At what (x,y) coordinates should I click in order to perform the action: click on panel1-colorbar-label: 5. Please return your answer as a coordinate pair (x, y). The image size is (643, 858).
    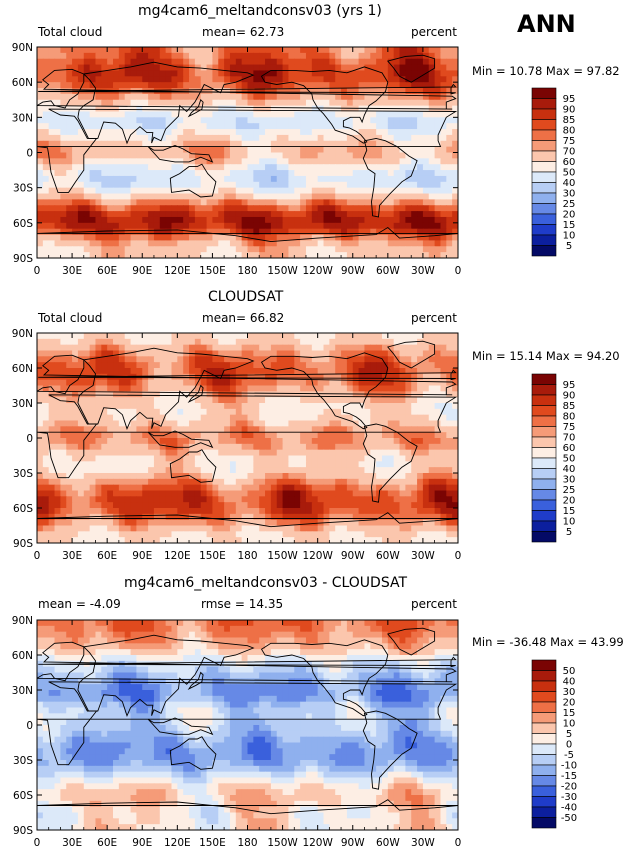
    Looking at the image, I should click on (569, 246).